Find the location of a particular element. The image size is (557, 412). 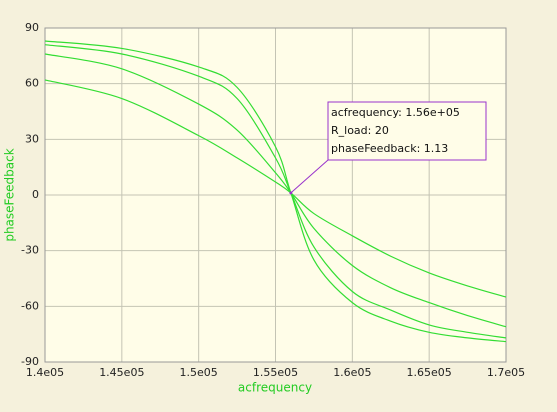

y-tick-label: 60 is located at coordinates (32, 83).